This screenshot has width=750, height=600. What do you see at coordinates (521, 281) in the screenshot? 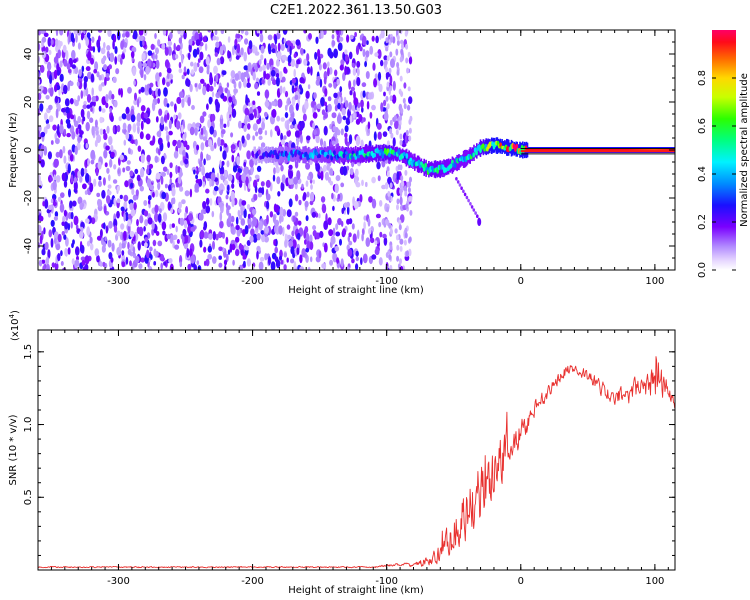
I see `x-tick-label: 0` at bounding box center [521, 281].